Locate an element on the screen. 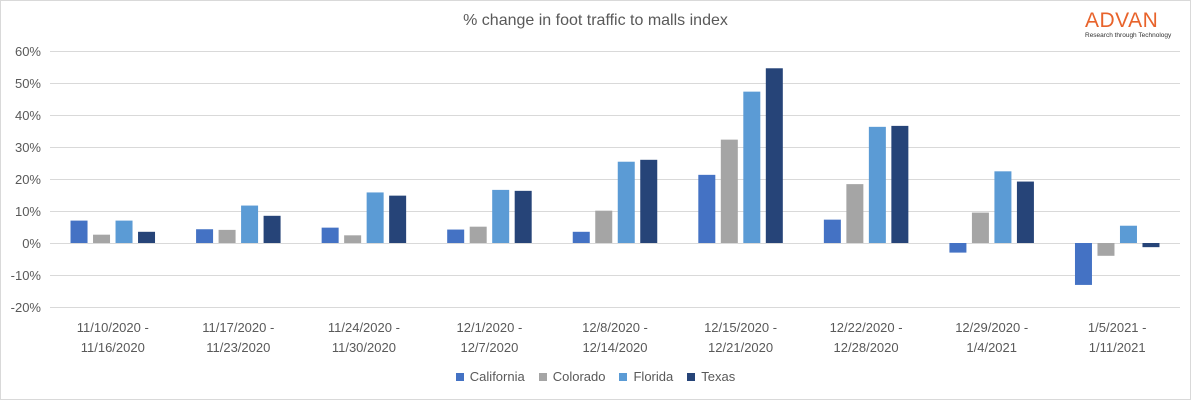  legend-item-colorado: Colorado is located at coordinates (572, 376).